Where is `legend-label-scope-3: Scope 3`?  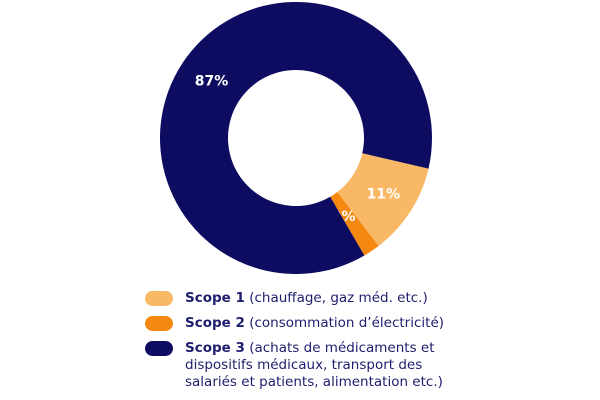
legend-label-scope-3: Scope 3 is located at coordinates (215, 348).